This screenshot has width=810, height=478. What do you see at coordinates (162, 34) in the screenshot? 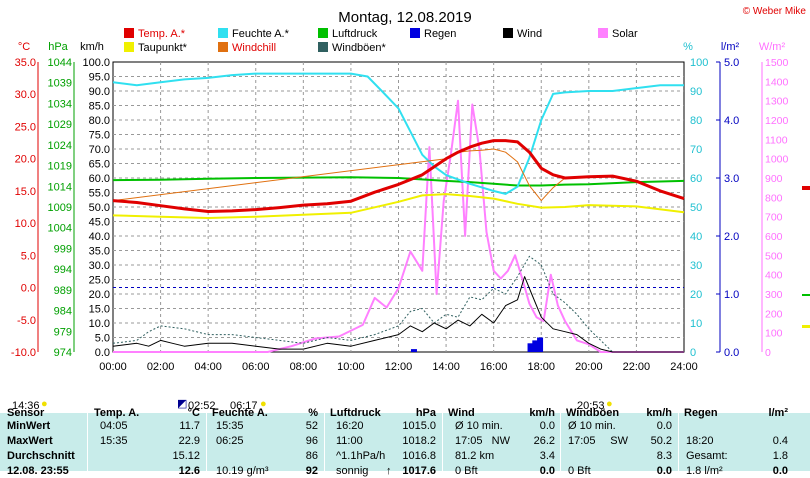
I see `legend-label: Temp. A.*` at bounding box center [162, 34].